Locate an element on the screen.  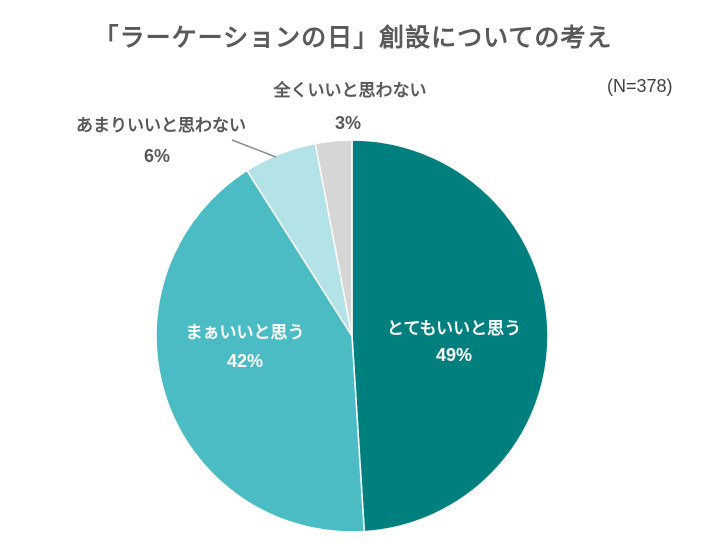
leader-line is located at coordinates (254, 148).